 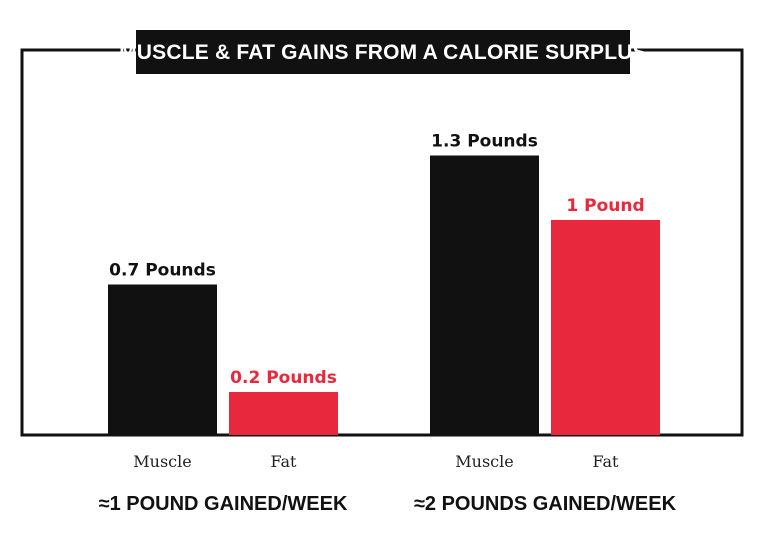 What do you see at coordinates (283, 413) in the screenshot?
I see `bar-group1-fat` at bounding box center [283, 413].